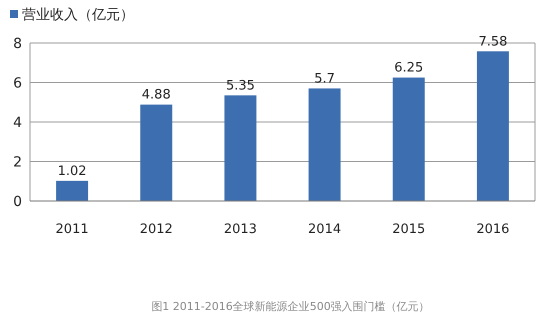 The height and width of the screenshot is (326, 551). What do you see at coordinates (17, 44) in the screenshot?
I see `y-tick-label: 8` at bounding box center [17, 44].